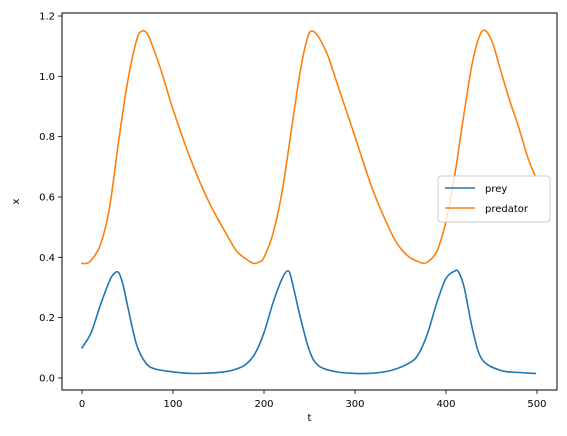 The image size is (567, 436). Describe the element at coordinates (16, 201) in the screenshot. I see `y-axis-label: x` at that location.